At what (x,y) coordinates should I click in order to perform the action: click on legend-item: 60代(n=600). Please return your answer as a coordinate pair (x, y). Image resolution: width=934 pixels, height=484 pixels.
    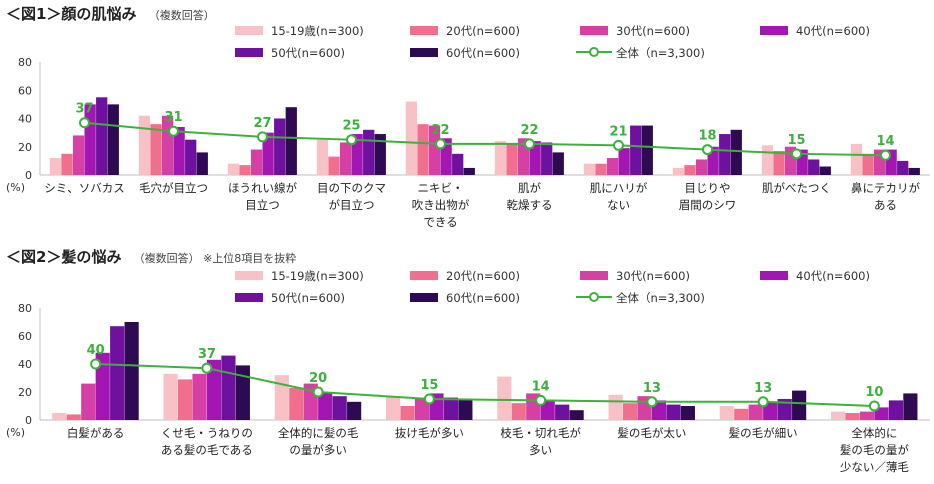
    Looking at the image, I should click on (465, 53).